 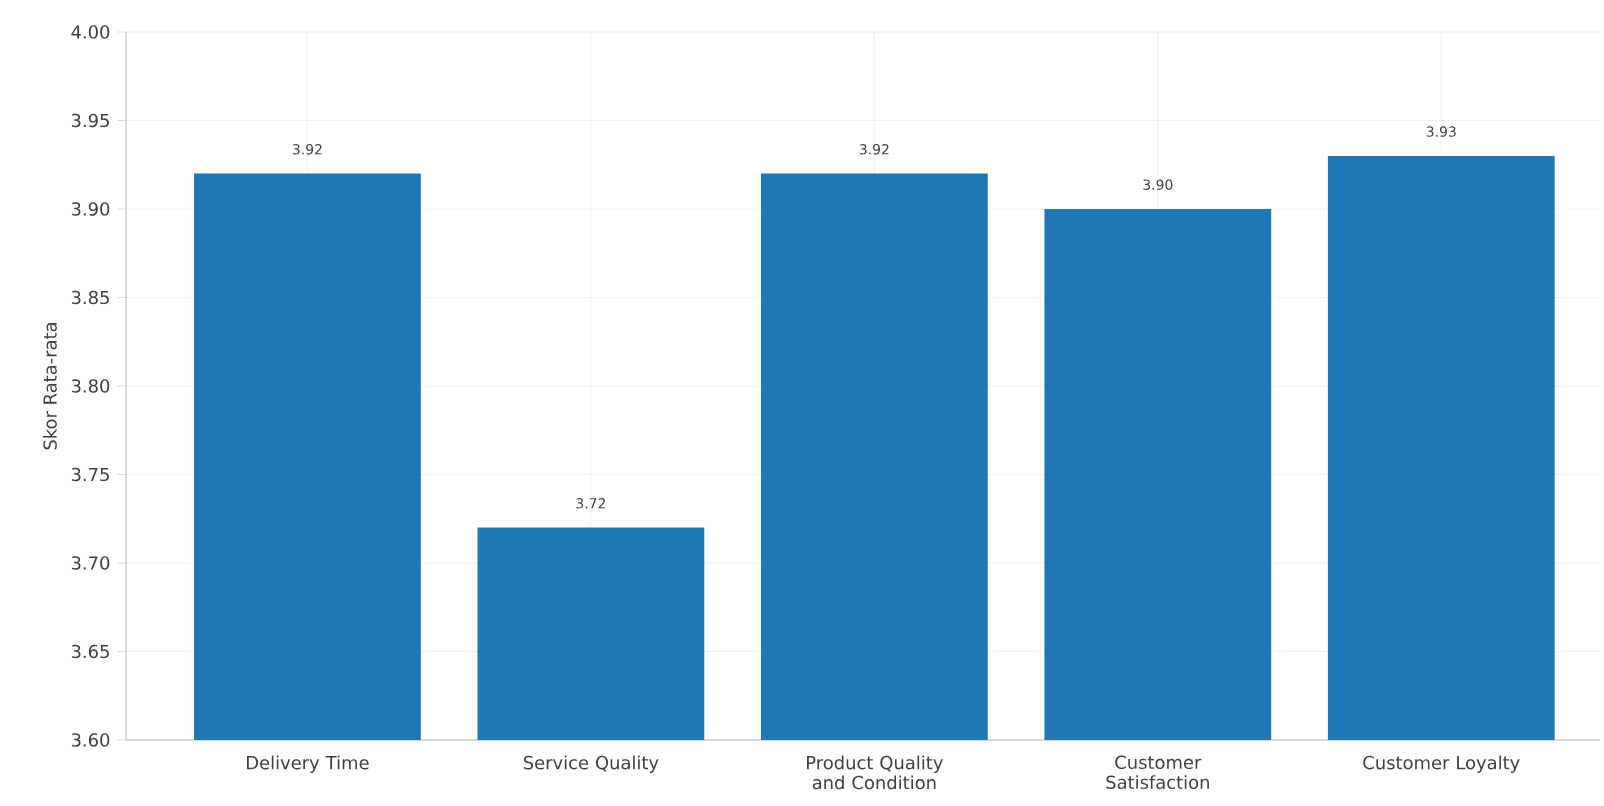 I want to click on text: 4.00, so click(x=90, y=32).